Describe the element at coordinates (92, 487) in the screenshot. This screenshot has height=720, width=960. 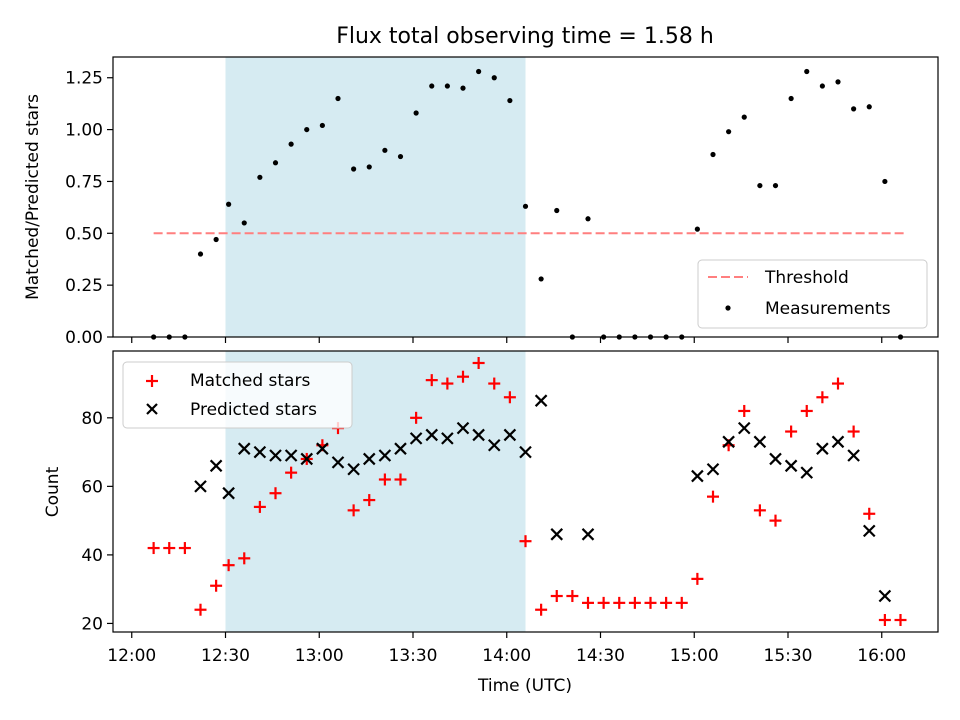
I see `bottom-y-tick-label: 60` at that location.